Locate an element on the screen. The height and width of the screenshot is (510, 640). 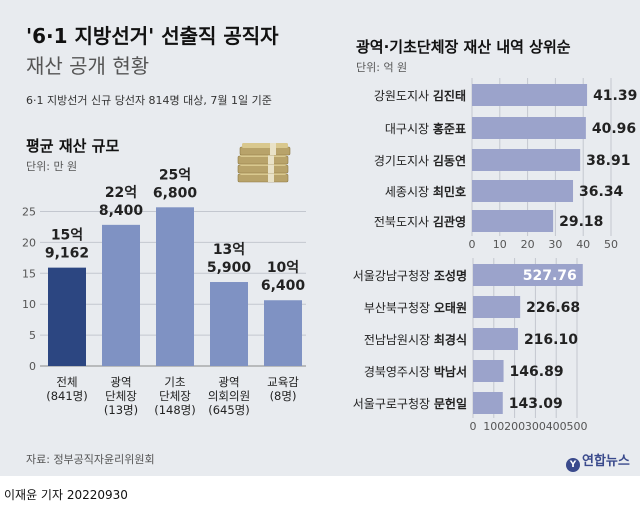
y-tick-label: 15 is located at coordinates (29, 273).